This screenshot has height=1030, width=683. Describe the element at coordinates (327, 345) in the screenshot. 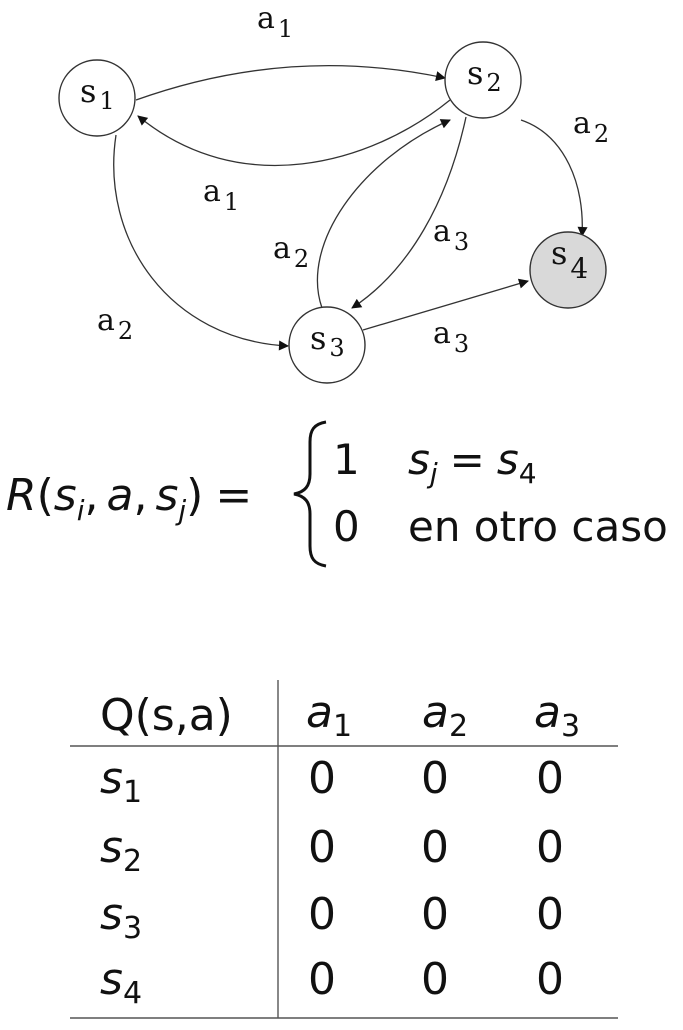

I see `node-s3` at that location.